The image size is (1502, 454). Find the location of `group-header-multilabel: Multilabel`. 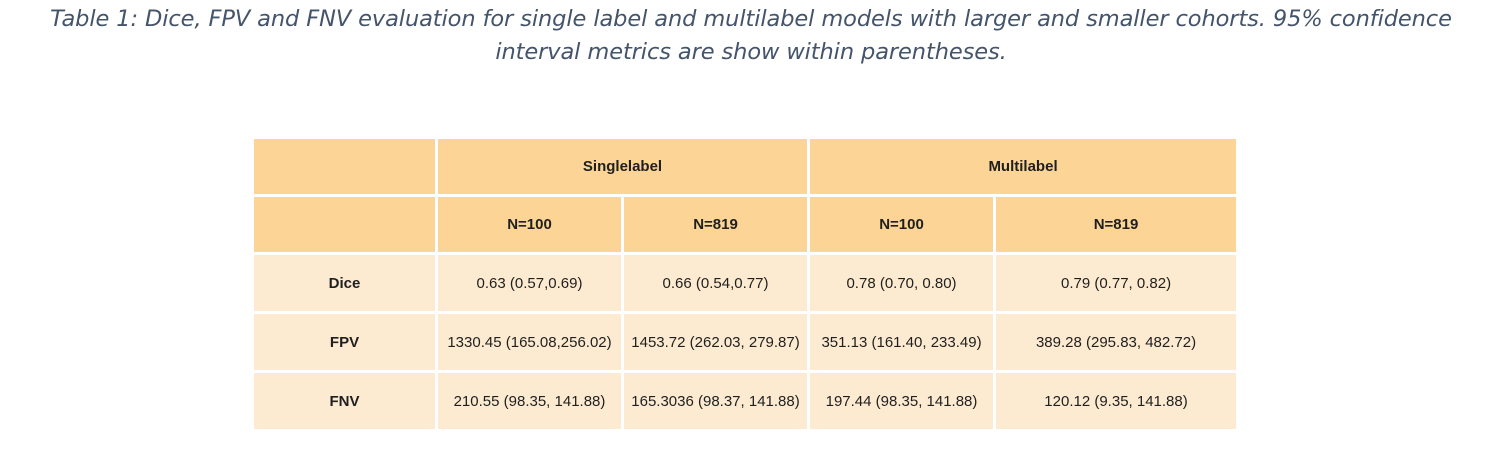

group-header-multilabel: Multilabel is located at coordinates (1023, 166).